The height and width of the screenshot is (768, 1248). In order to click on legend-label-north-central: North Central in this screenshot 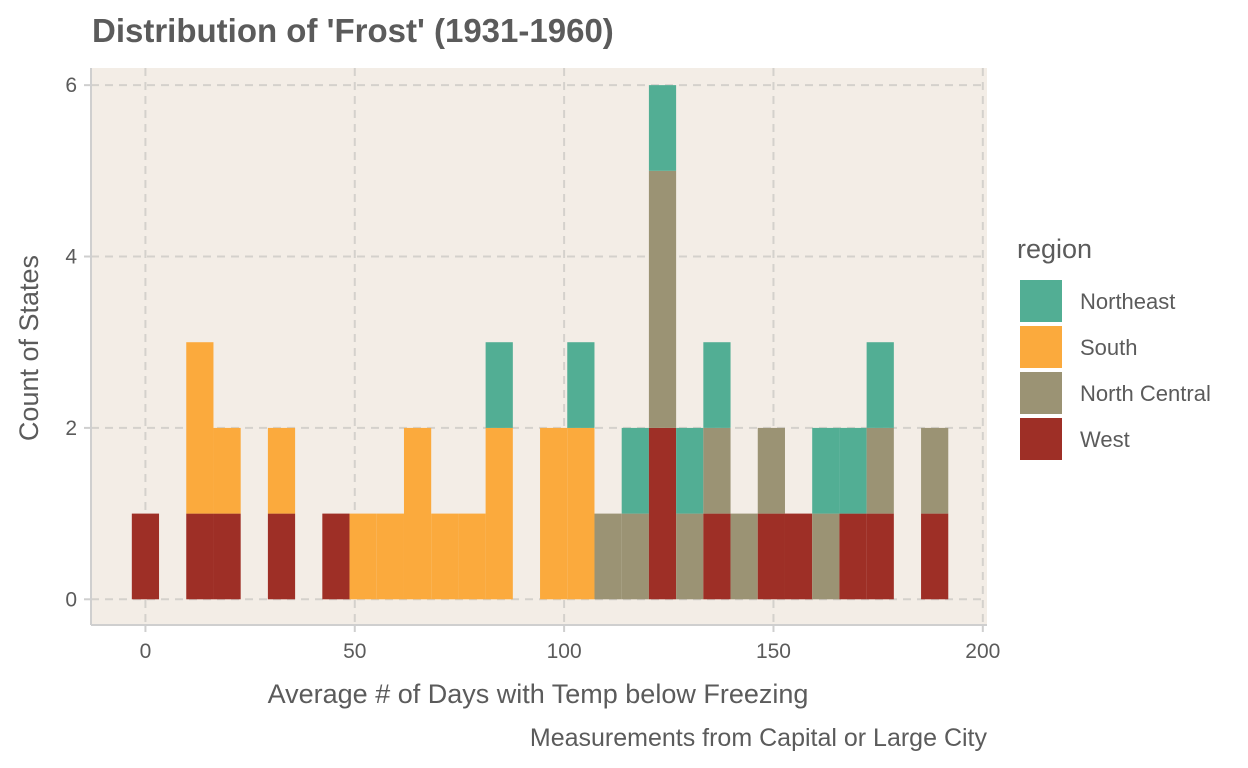, I will do `click(1145, 393)`.